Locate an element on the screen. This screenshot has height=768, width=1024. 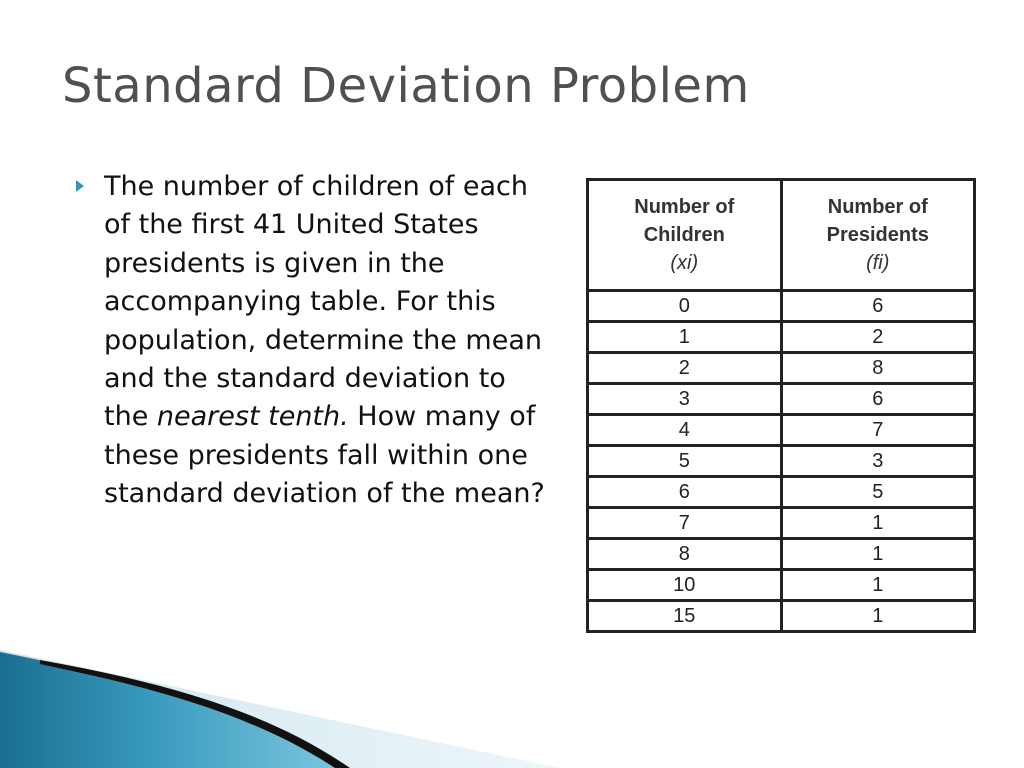
column-header-presidents-line1: Number of is located at coordinates (877, 207).